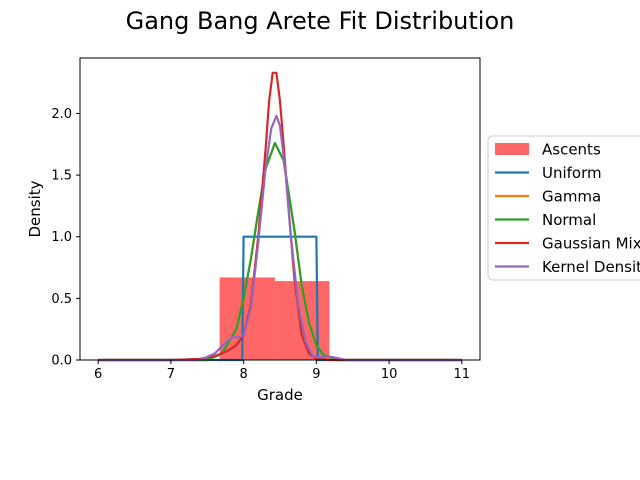 Image resolution: width=640 pixels, height=480 pixels. I want to click on legend-swatch-ascents, so click(512, 149).